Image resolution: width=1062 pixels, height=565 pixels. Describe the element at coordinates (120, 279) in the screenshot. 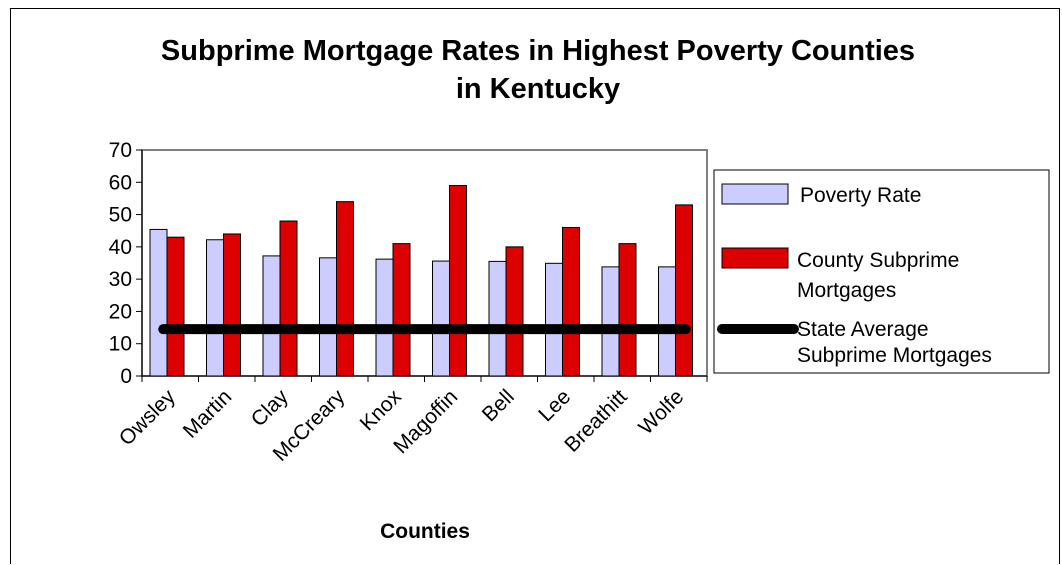

I see `y-tick-label: 30` at that location.